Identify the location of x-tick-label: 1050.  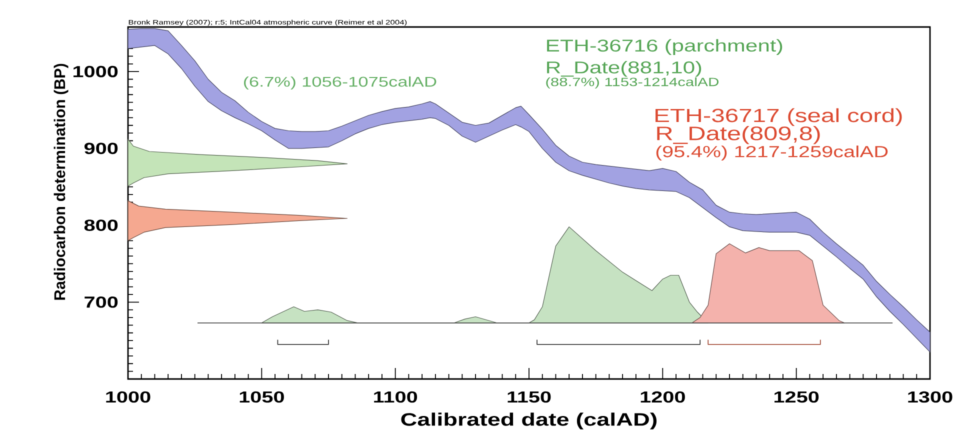
(262, 397).